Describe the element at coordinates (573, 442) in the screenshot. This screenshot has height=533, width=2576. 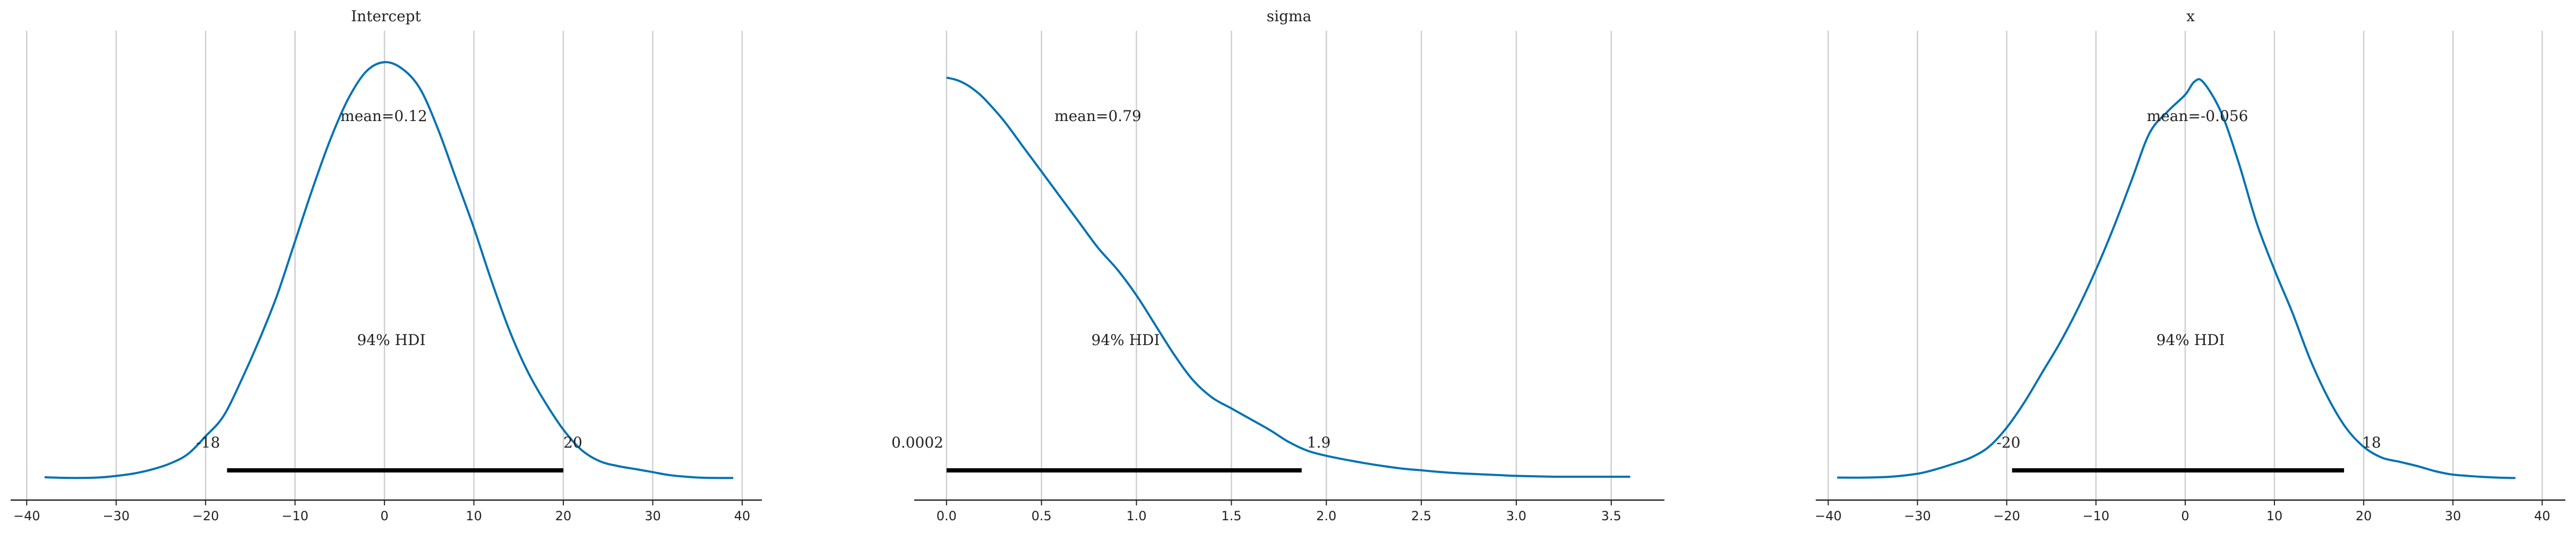
I see `hdi-high-label: 20` at that location.